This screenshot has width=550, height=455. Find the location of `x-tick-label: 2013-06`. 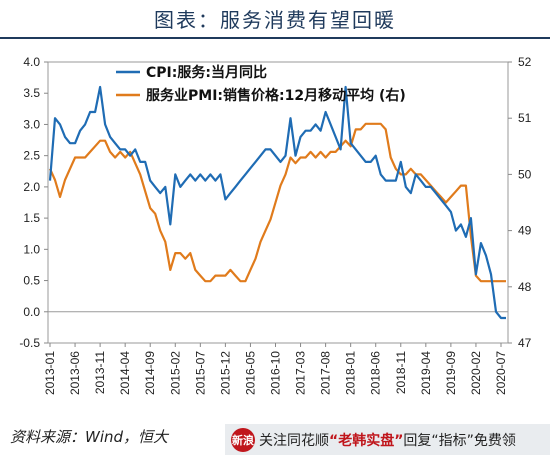

x-tick-label: 2013-06 is located at coordinates (75, 373).